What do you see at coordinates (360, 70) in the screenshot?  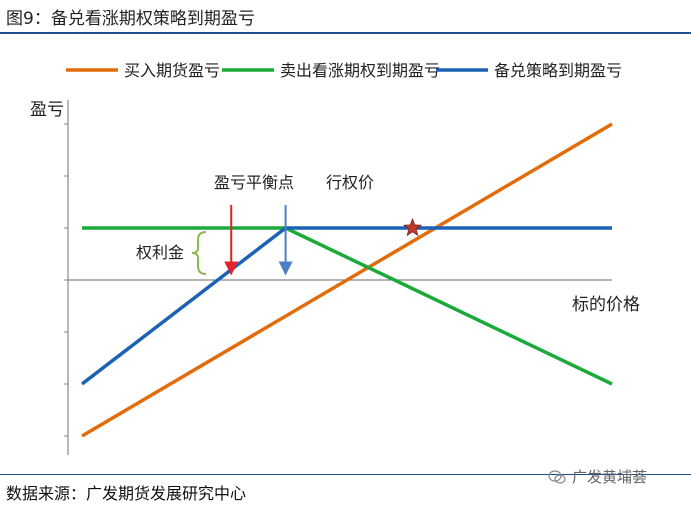 I see `legend-label-short-call: 卖出看涨期权到期盈亏` at bounding box center [360, 70].